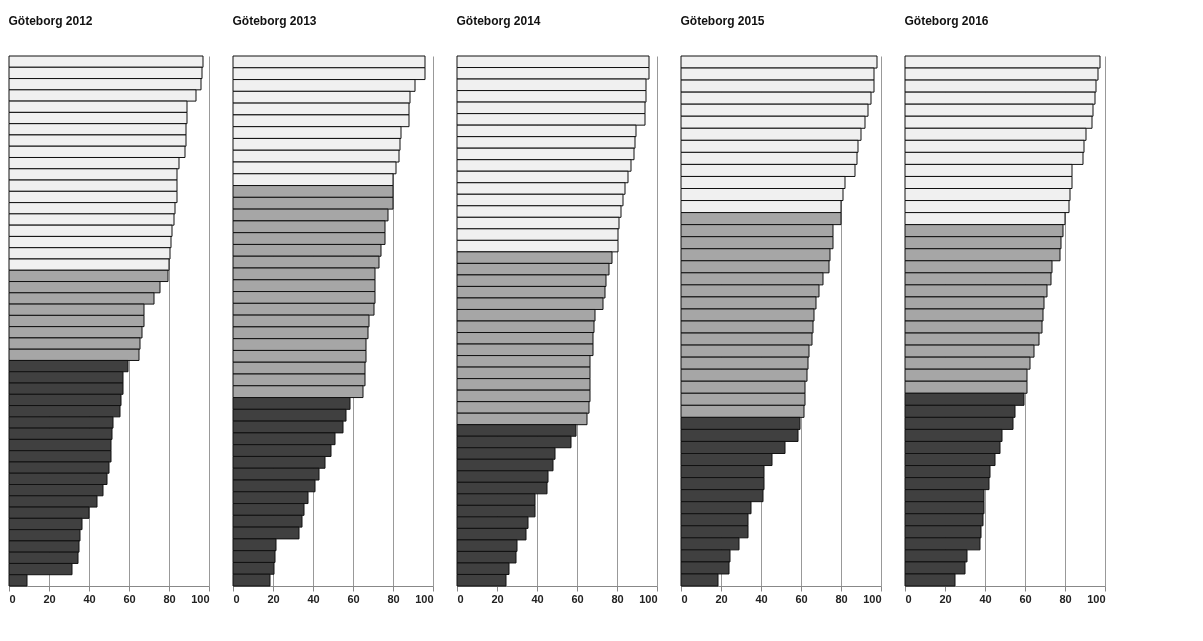 The image size is (1203, 641). I want to click on chart-title: Göteborg 2014, so click(498, 20).